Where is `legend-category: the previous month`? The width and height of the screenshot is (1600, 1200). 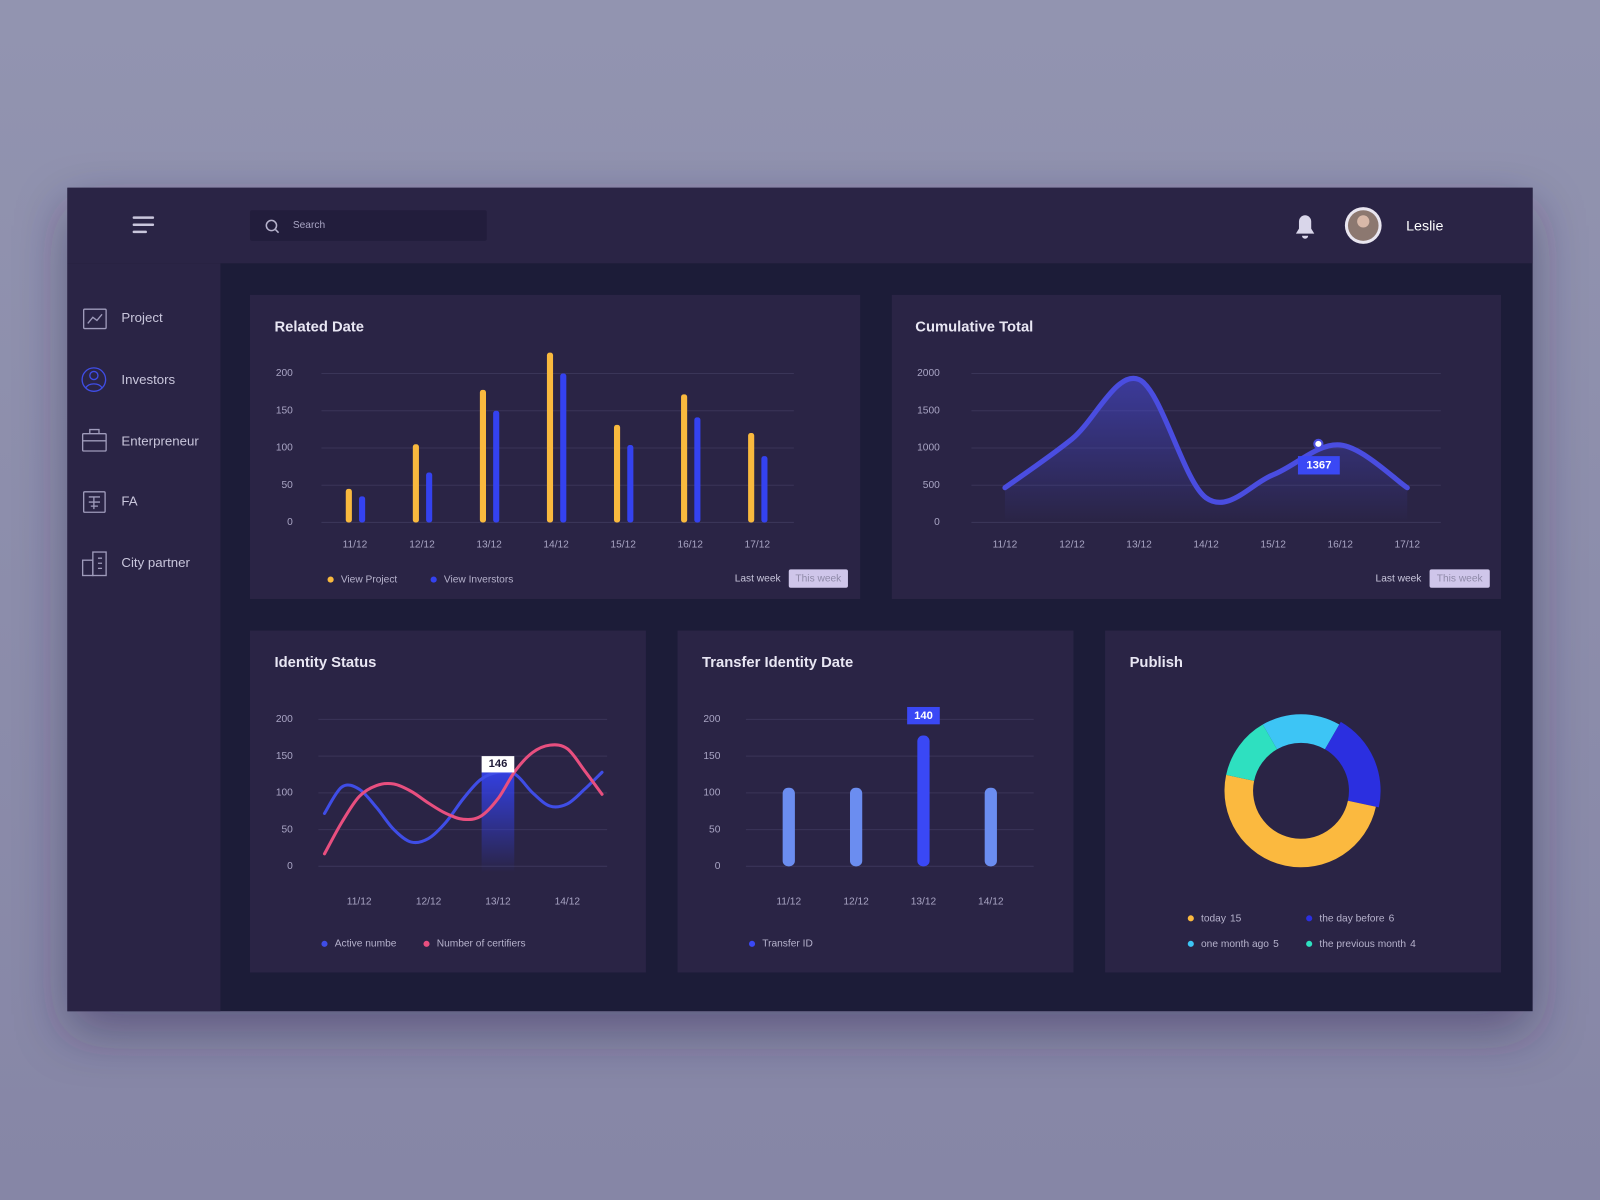 legend-category: the previous month is located at coordinates (1362, 944).